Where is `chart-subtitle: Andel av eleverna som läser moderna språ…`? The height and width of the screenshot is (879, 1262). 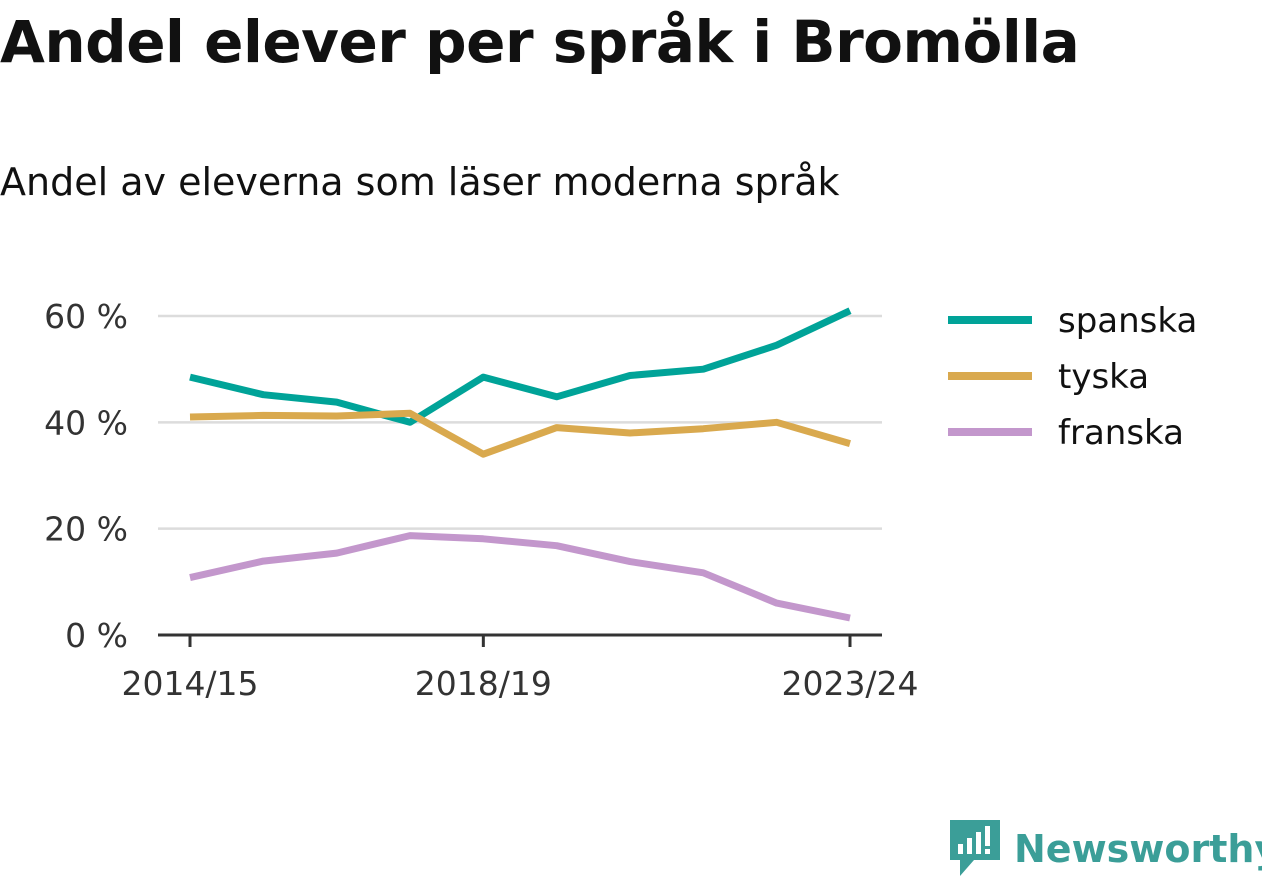 chart-subtitle: Andel av eleverna som läser moderna språ… is located at coordinates (420, 182).